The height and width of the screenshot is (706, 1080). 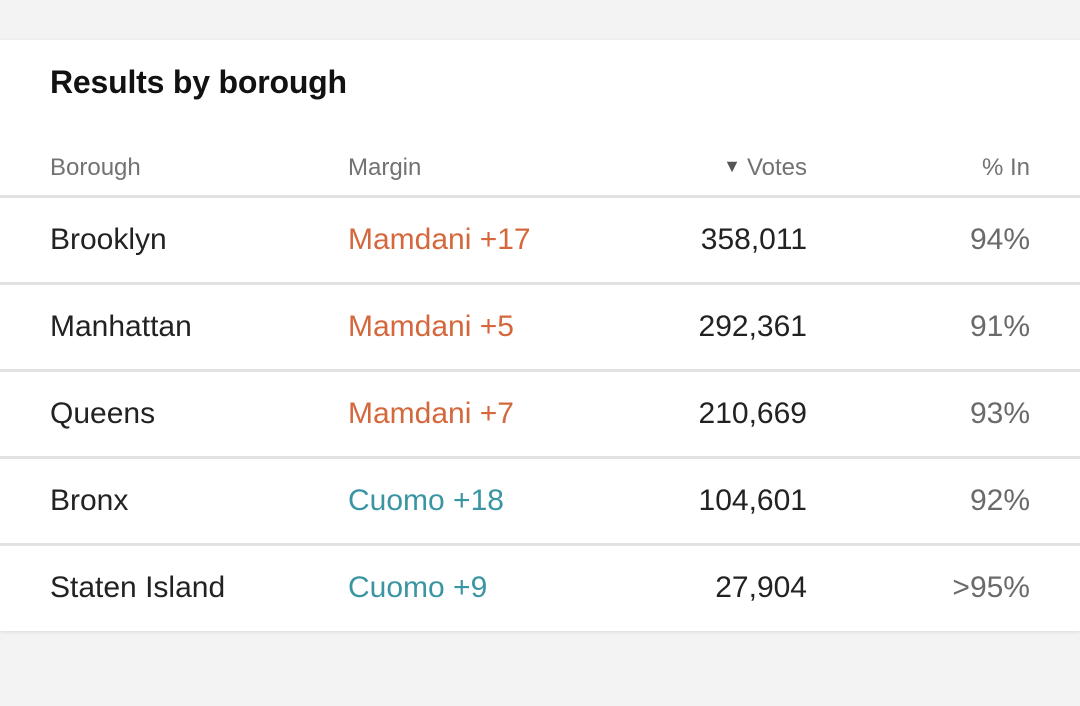 What do you see at coordinates (426, 500) in the screenshot?
I see `margin-value: Cuomo +18` at bounding box center [426, 500].